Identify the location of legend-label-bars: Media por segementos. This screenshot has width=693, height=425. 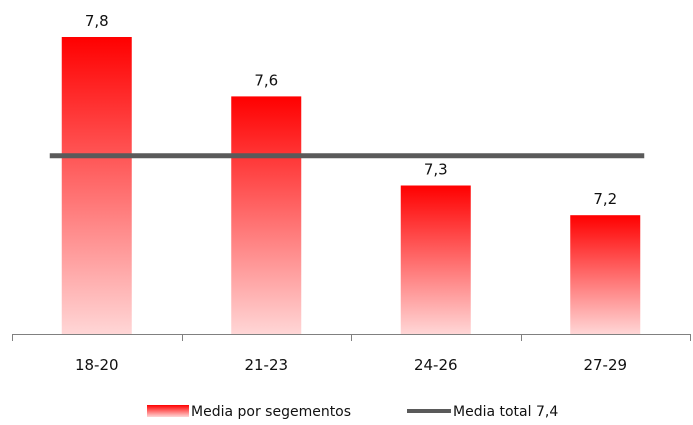
(271, 412).